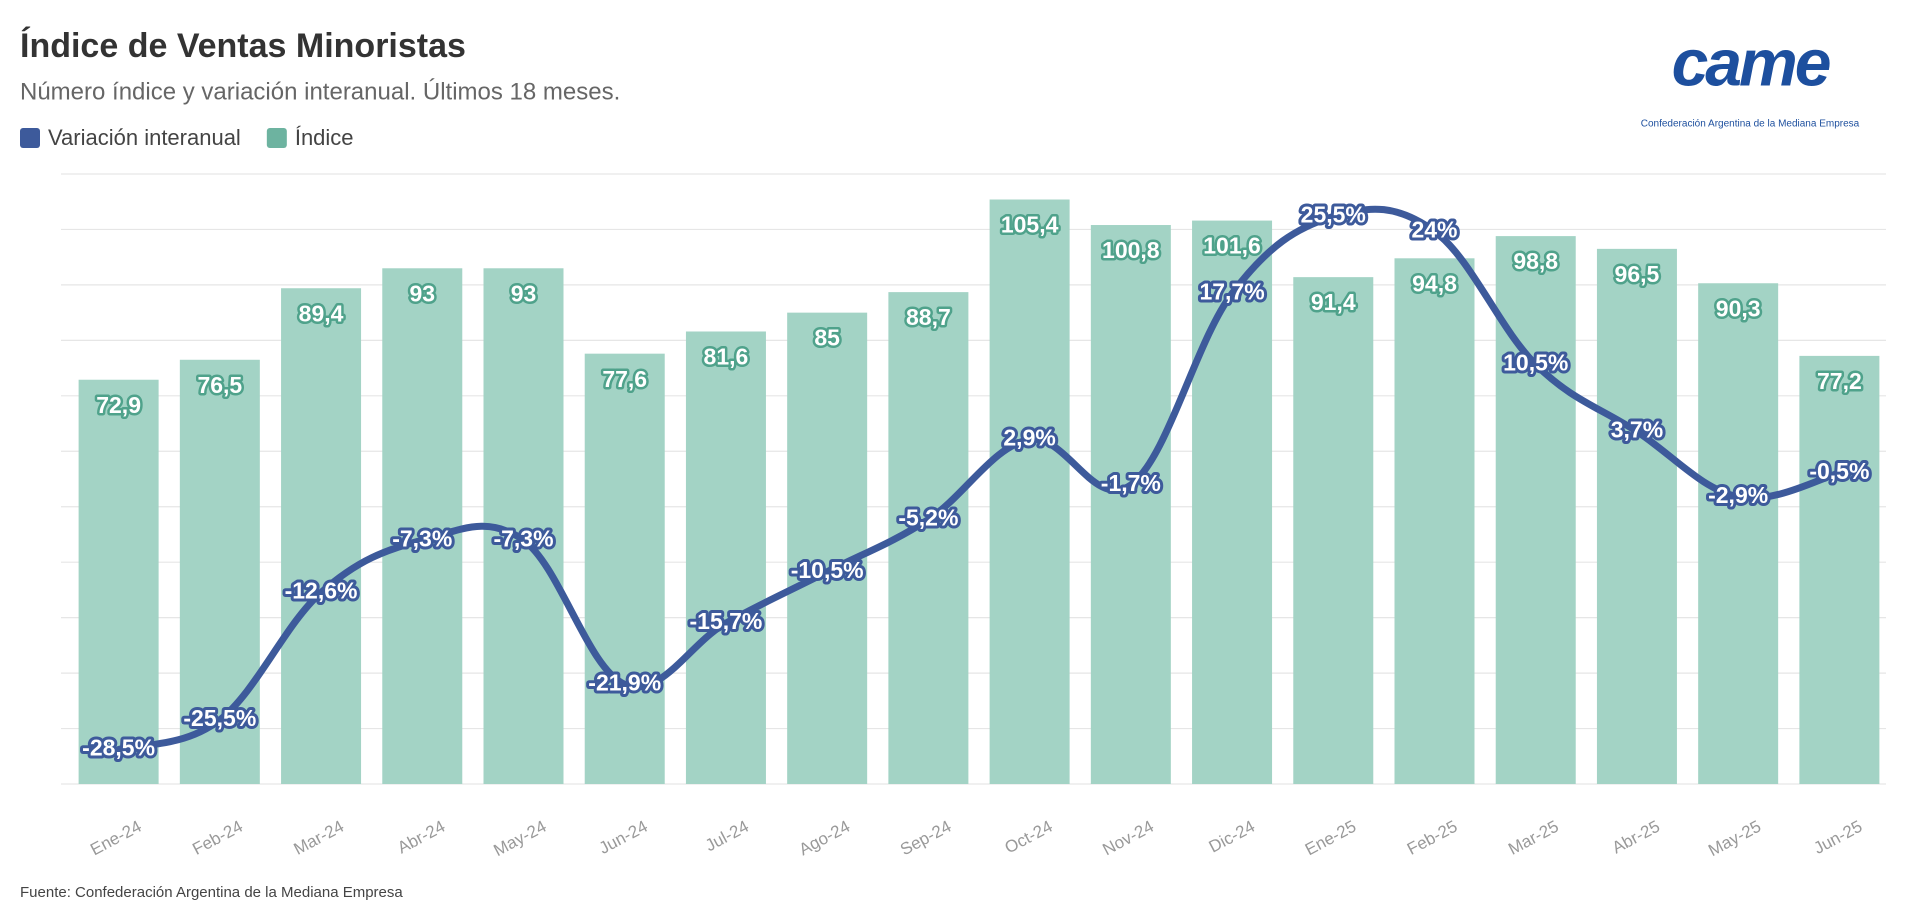 The image size is (1920, 922). Describe the element at coordinates (1434, 229) in the screenshot. I see `line-value-label: 24%` at that location.